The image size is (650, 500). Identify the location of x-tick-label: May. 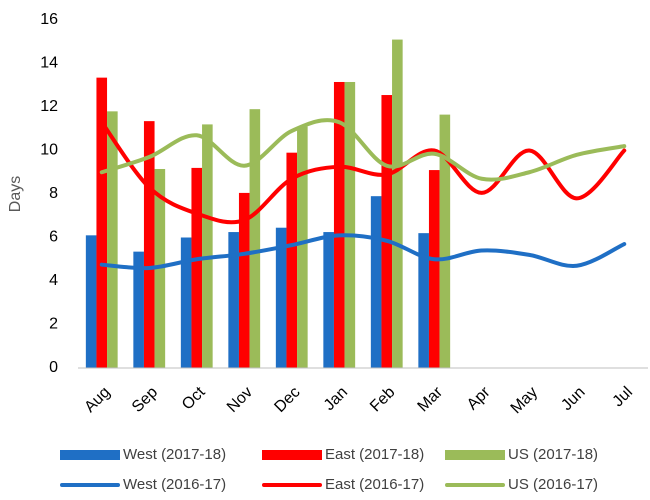
(524, 400).